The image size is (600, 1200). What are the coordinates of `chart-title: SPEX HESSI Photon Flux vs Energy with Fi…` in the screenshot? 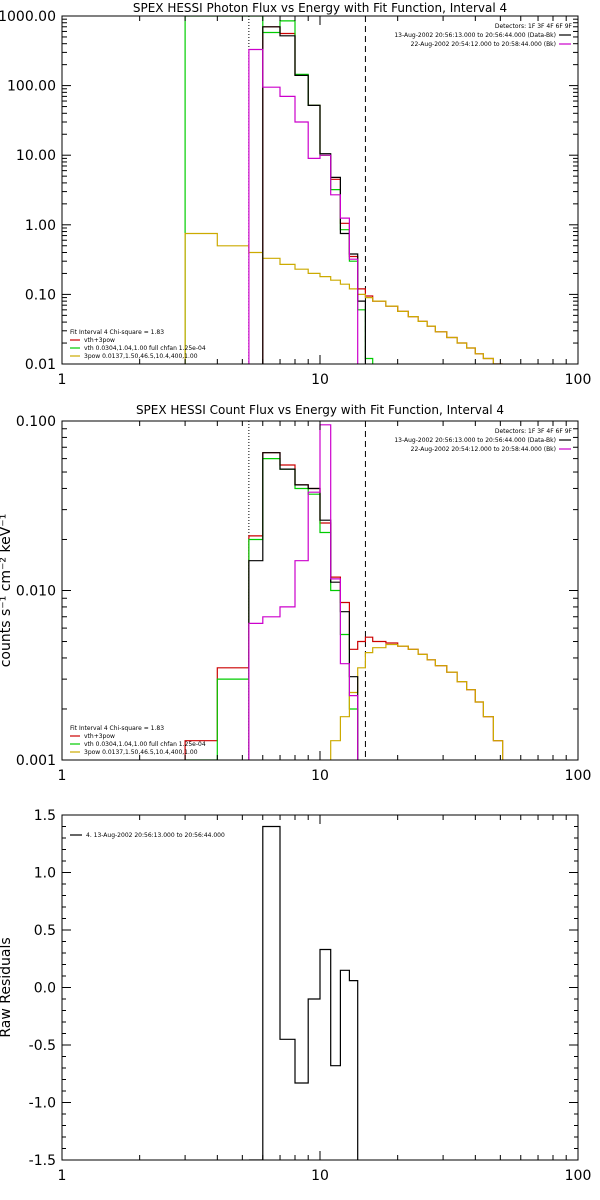 It's located at (320, 8).